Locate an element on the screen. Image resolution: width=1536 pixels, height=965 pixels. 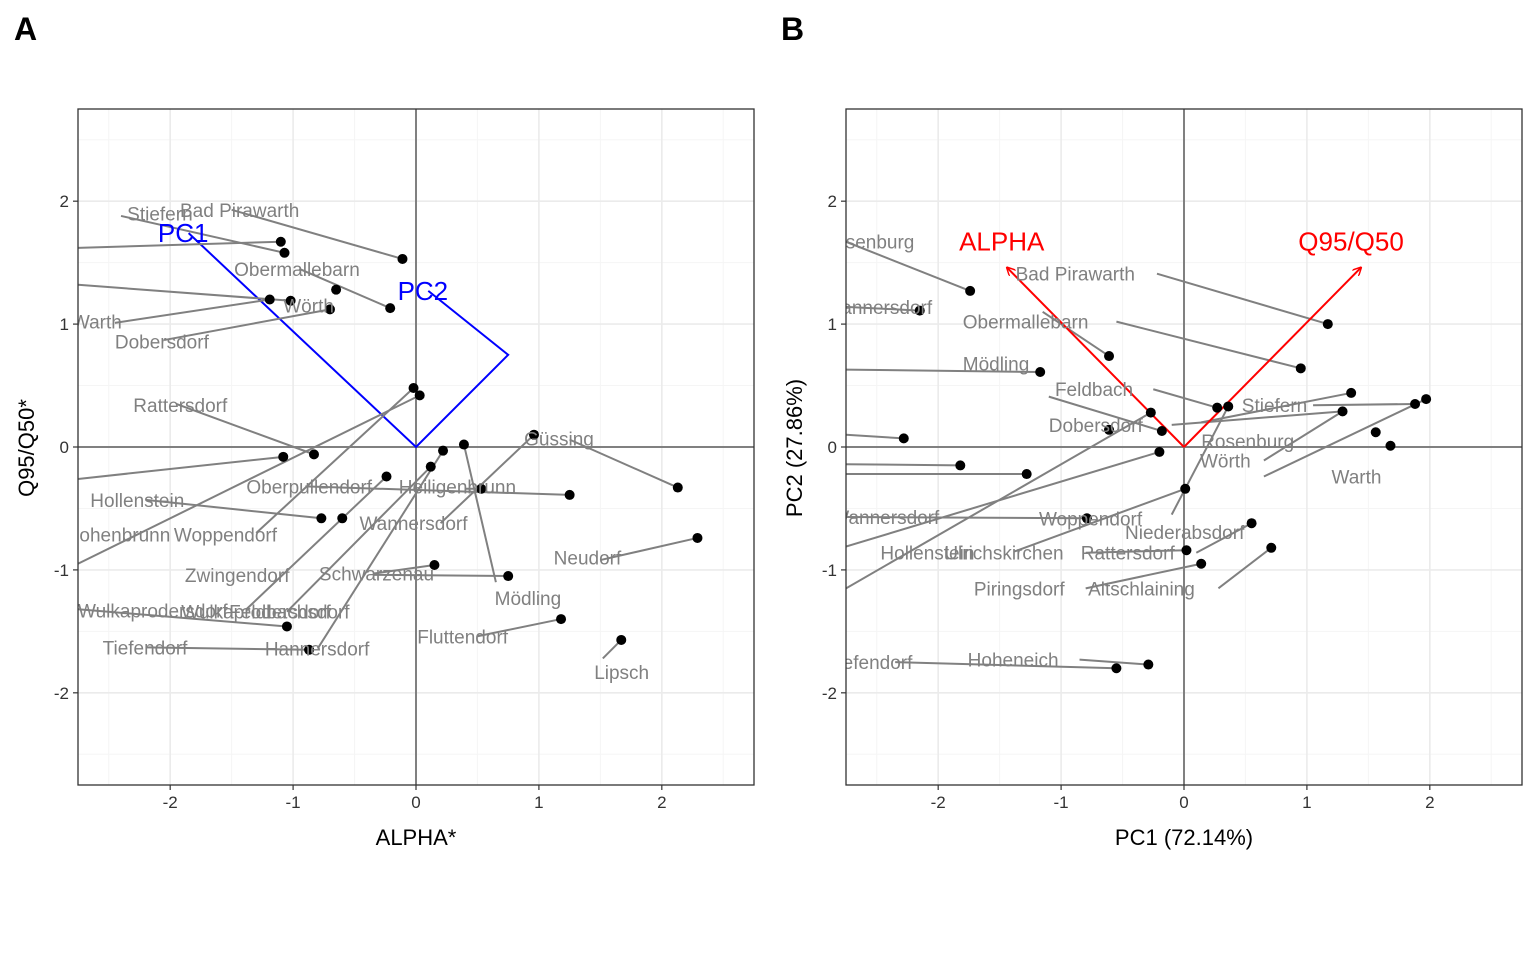
panel-b-point-label: Hannersdorf is located at coordinates (880, 308).